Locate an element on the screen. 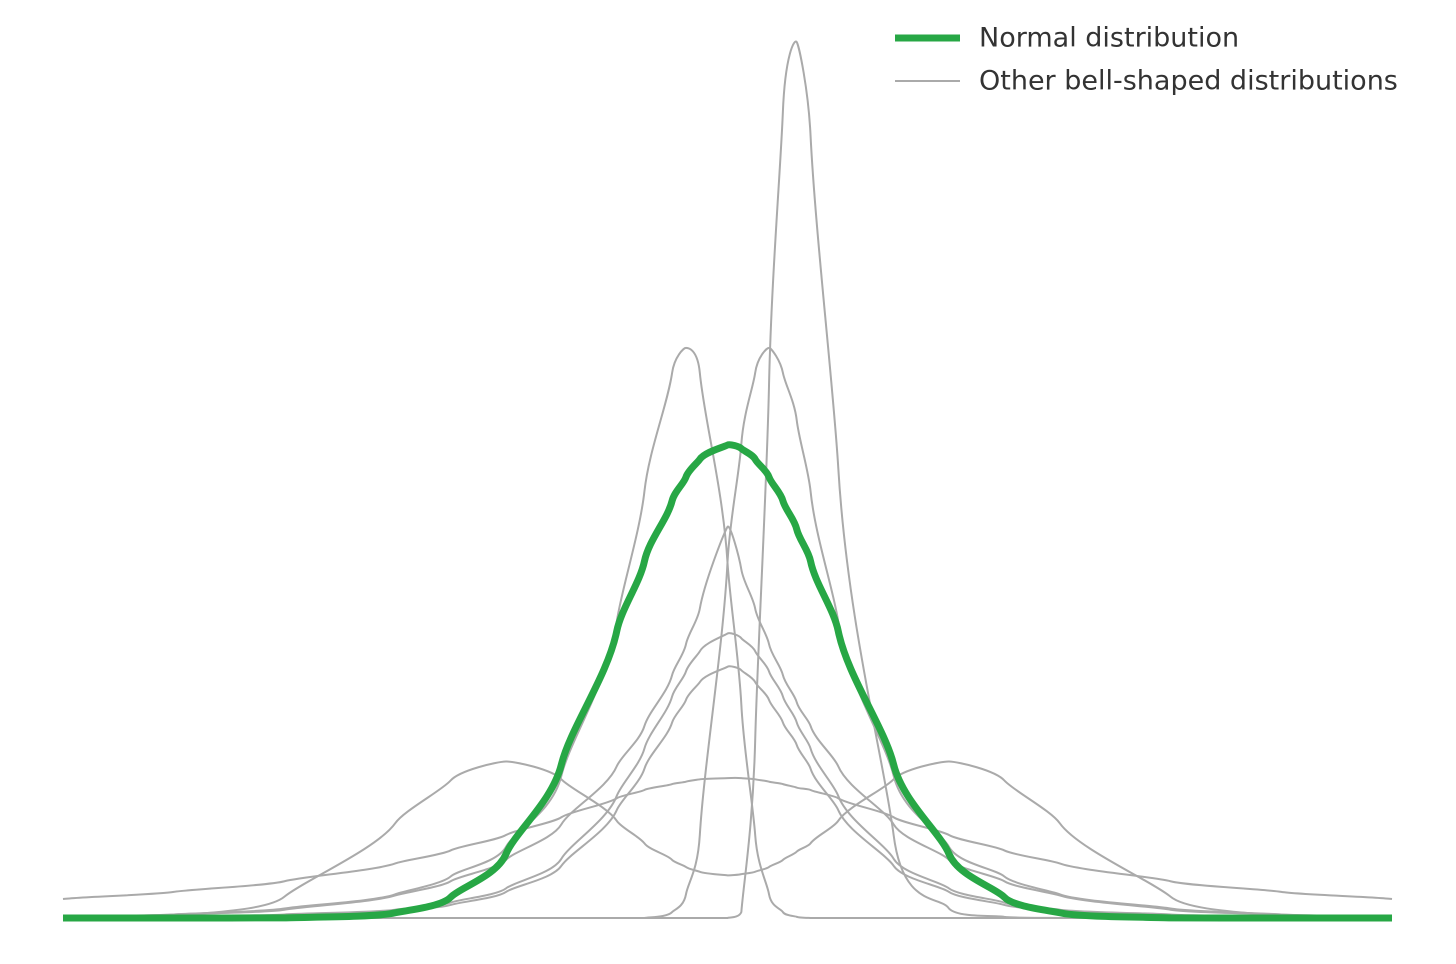 The height and width of the screenshot is (964, 1456). legend-label: Other bell-shaped distributions is located at coordinates (1188, 81).